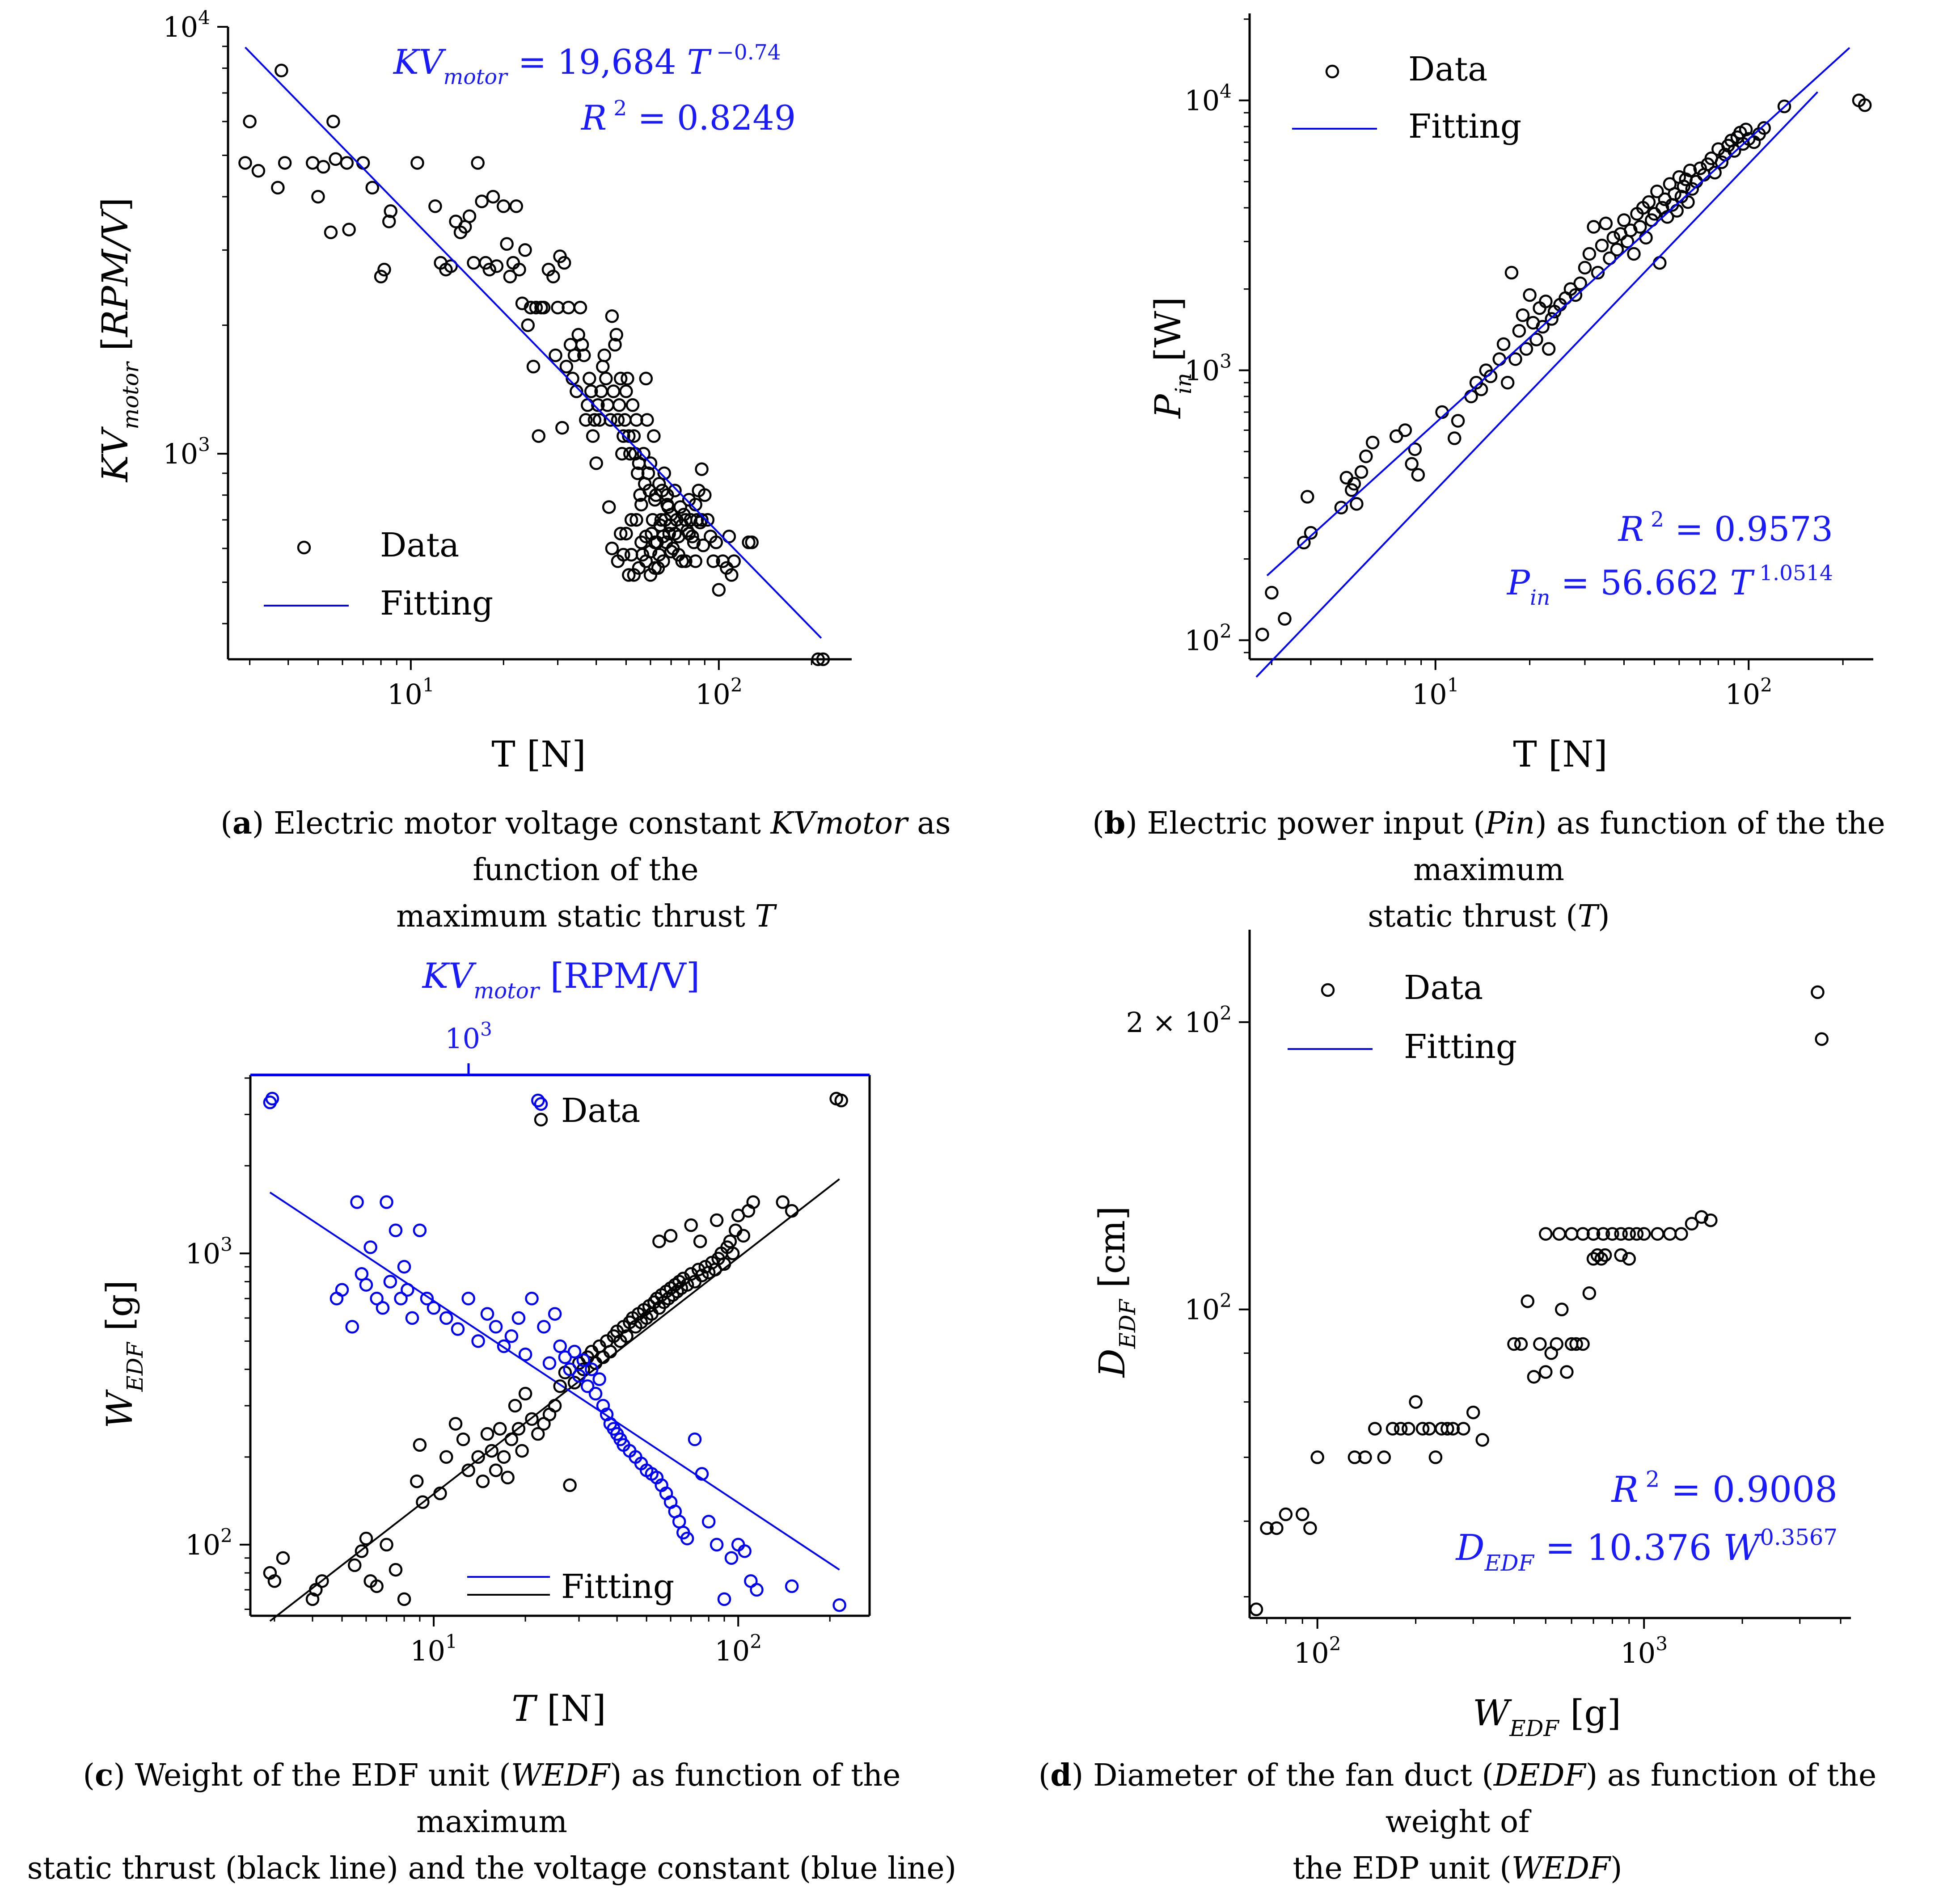 This screenshot has width=1960, height=1892. I want to click on x-tick-label: 10², so click(1749, 692).